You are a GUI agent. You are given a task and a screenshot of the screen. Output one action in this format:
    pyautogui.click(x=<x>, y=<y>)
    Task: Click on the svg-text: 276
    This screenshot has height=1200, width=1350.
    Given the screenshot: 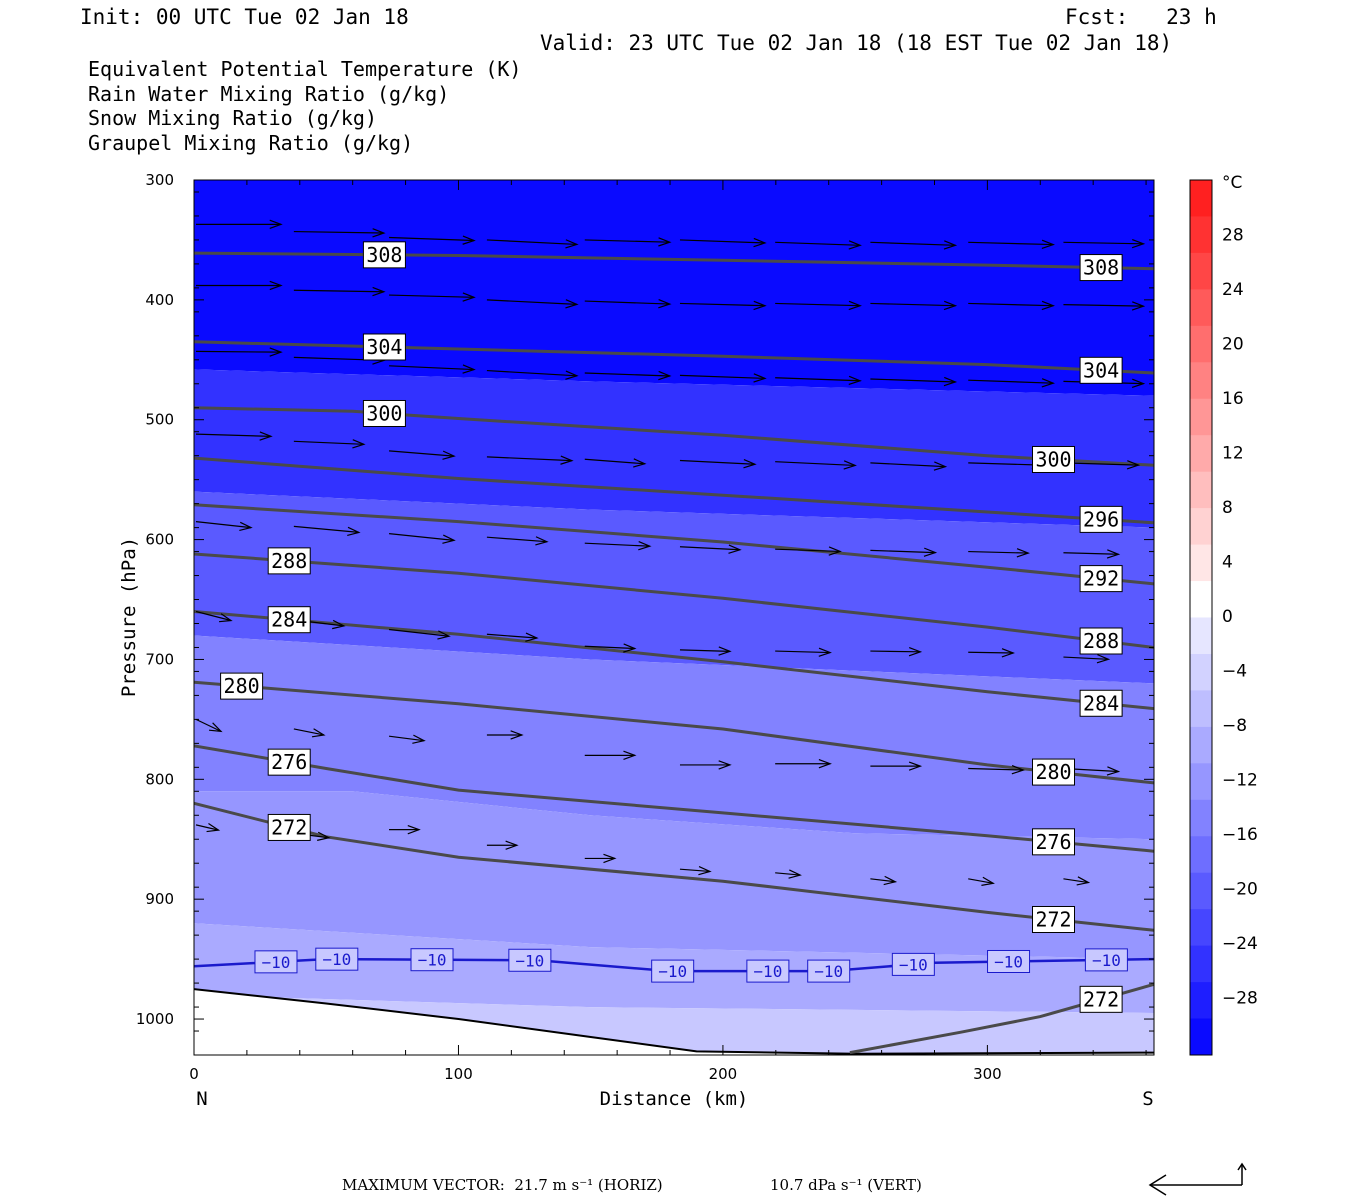 What is the action you would take?
    pyautogui.click(x=289, y=762)
    